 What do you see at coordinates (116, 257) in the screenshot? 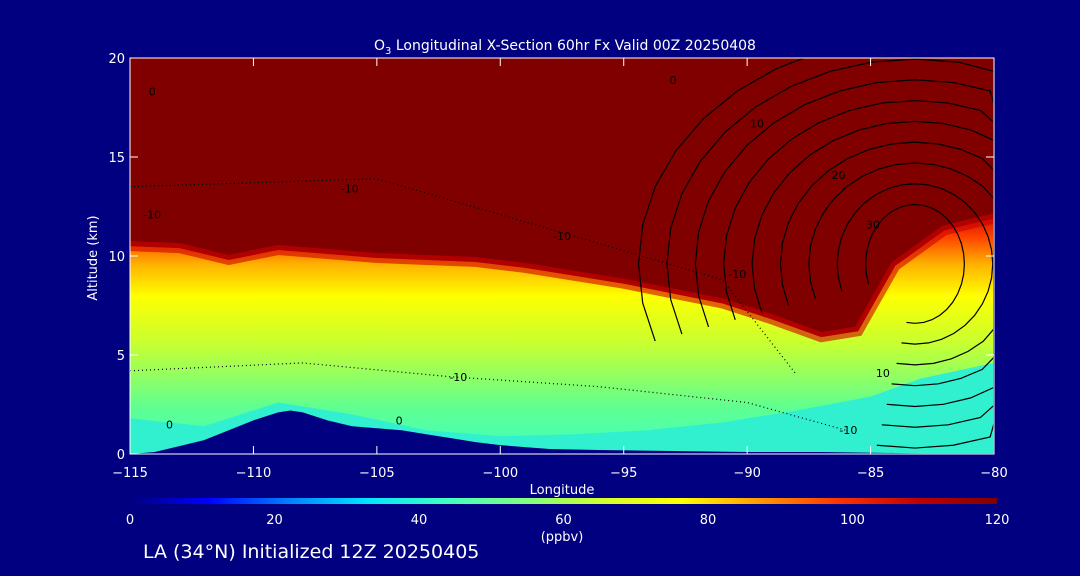
I see `y-tick-label: 10` at bounding box center [116, 257].